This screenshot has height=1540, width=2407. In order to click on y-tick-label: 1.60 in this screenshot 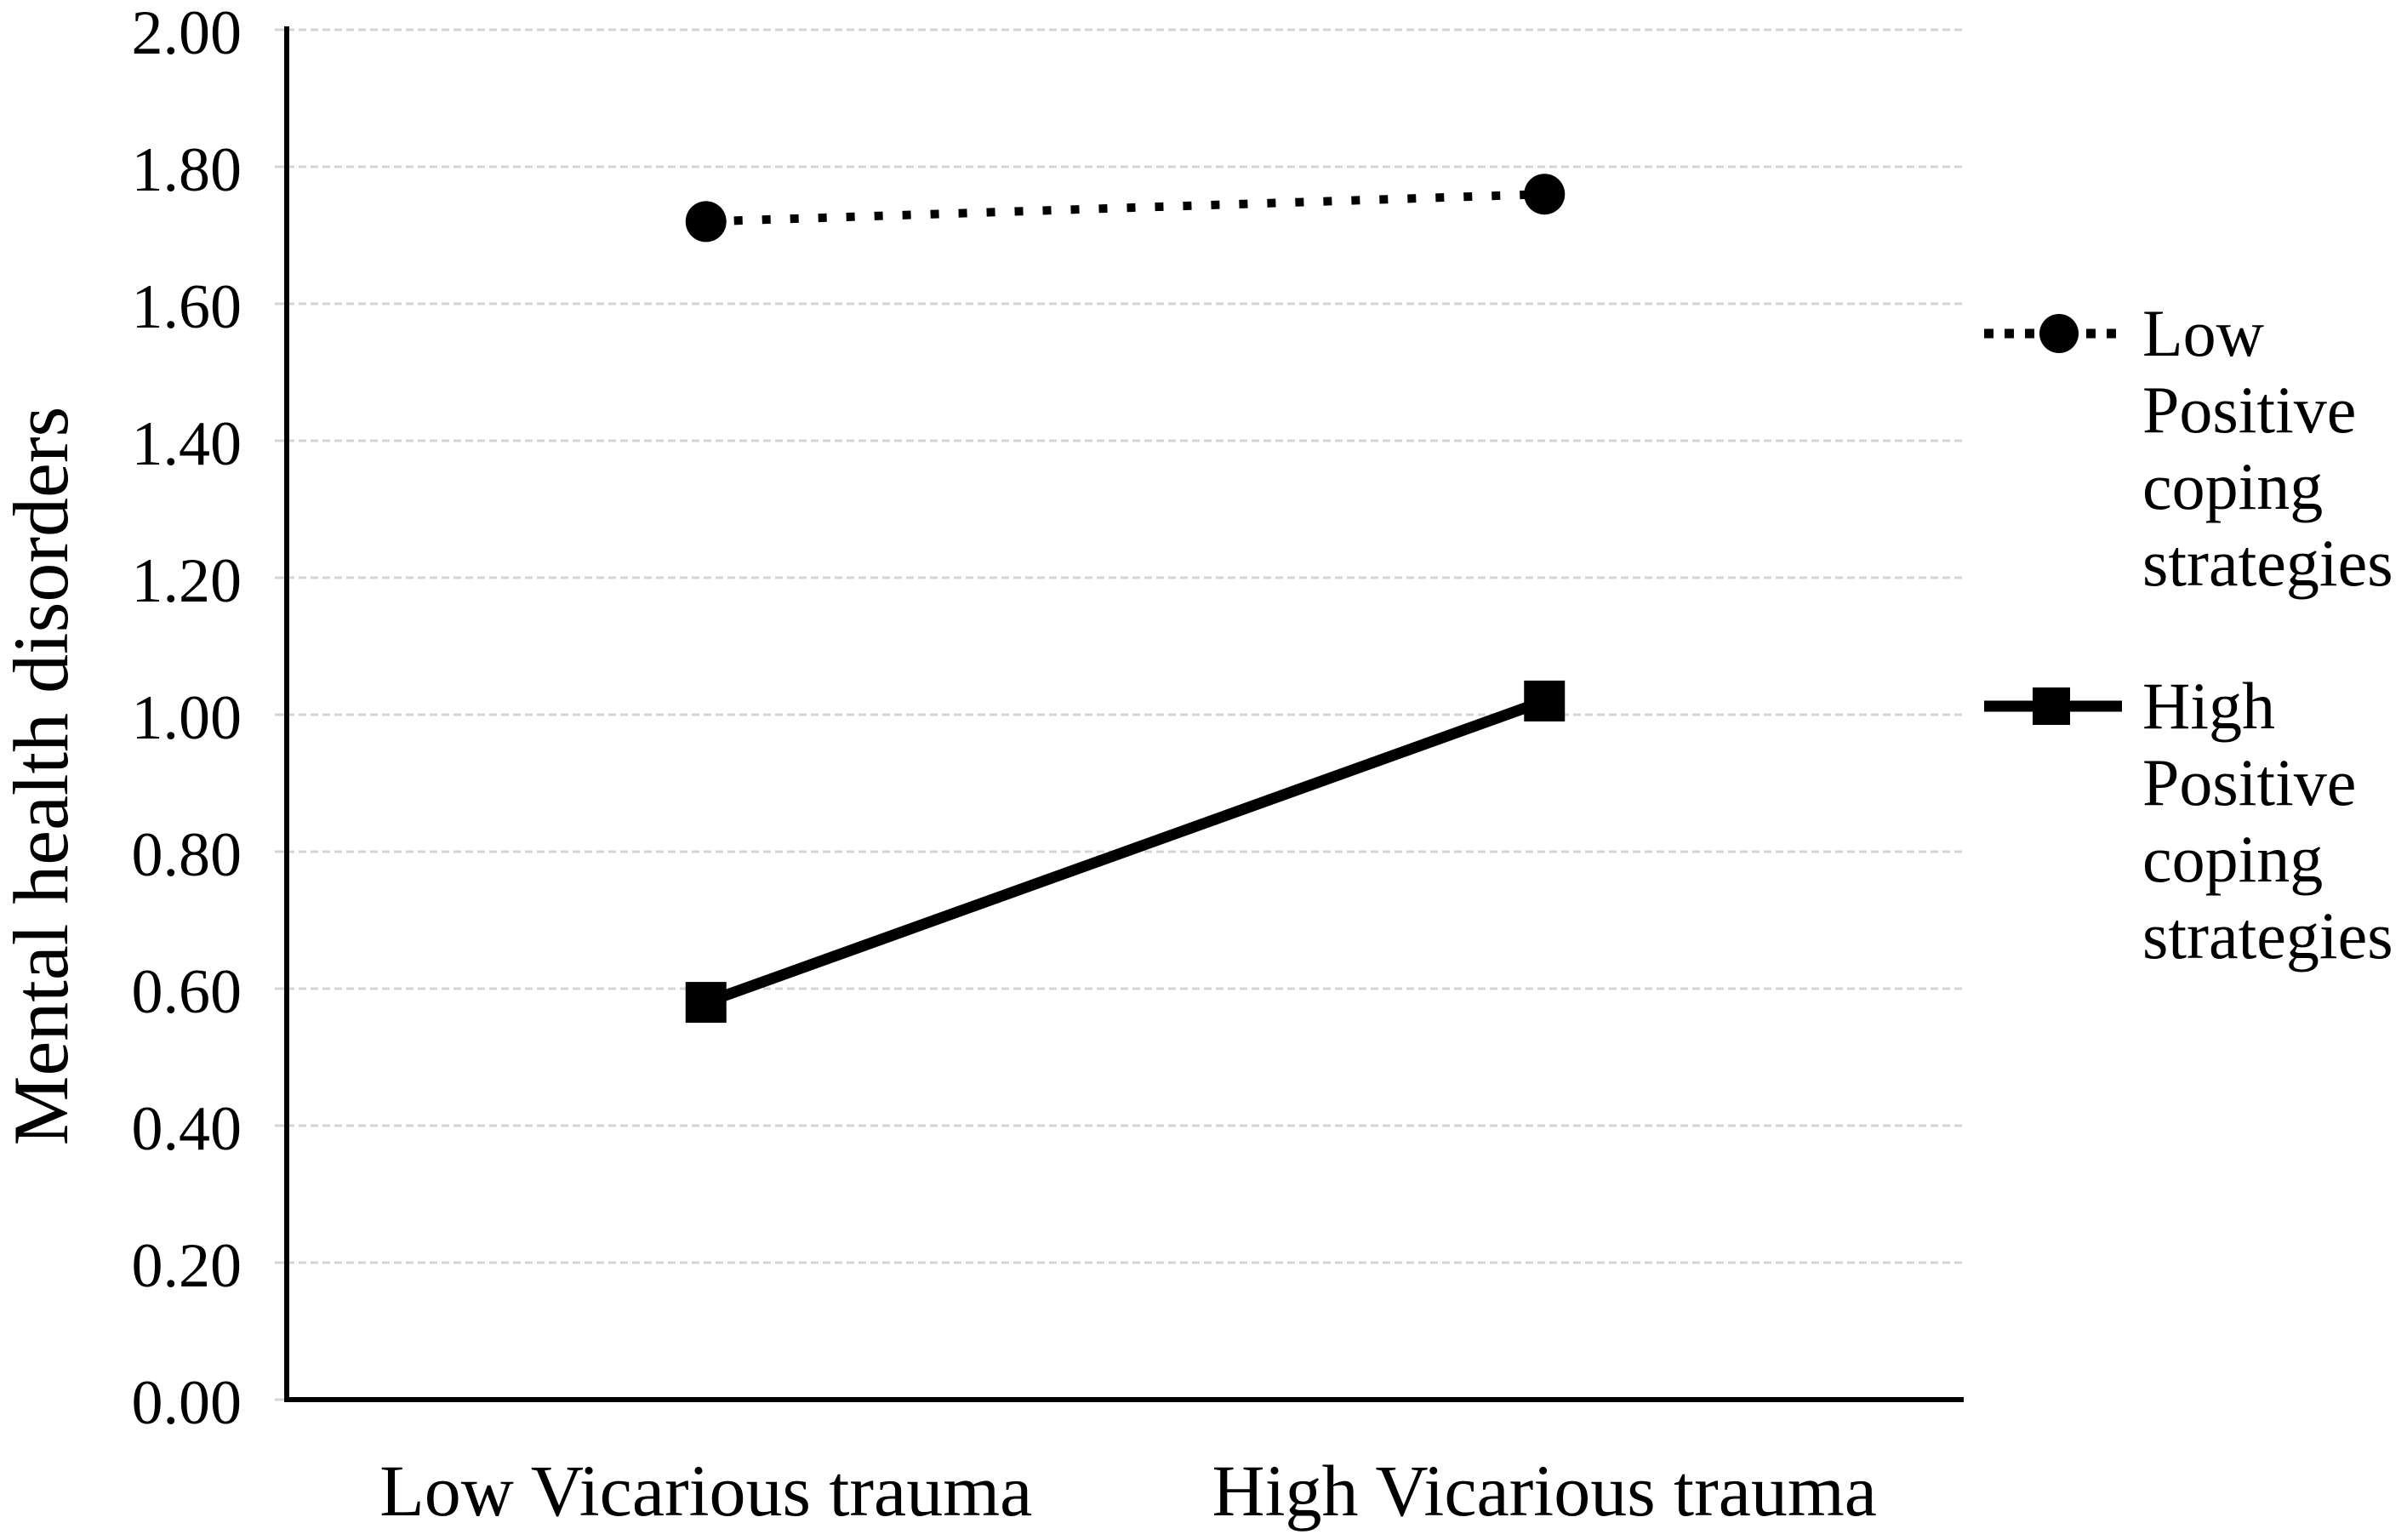, I will do `click(187, 307)`.